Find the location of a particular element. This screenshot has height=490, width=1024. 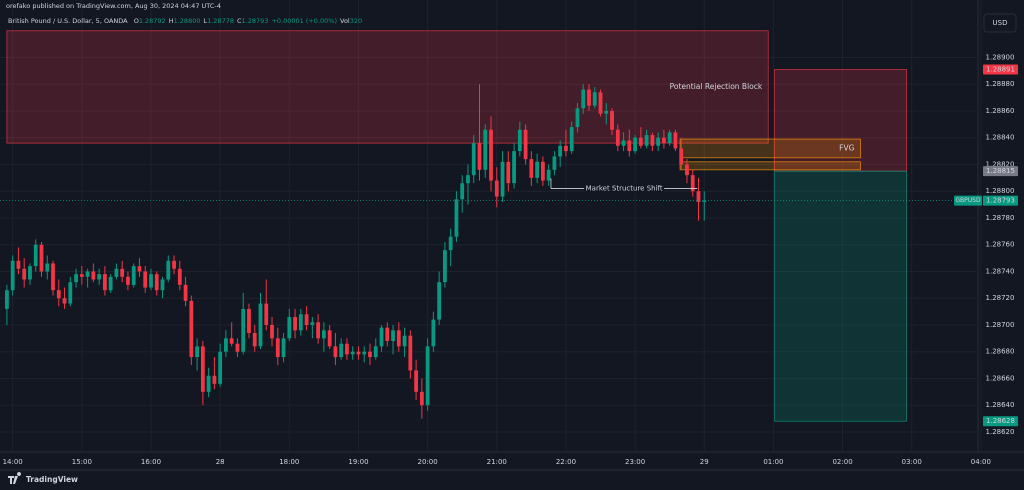

y-tick-label: 1.28860 is located at coordinates (1000, 111).